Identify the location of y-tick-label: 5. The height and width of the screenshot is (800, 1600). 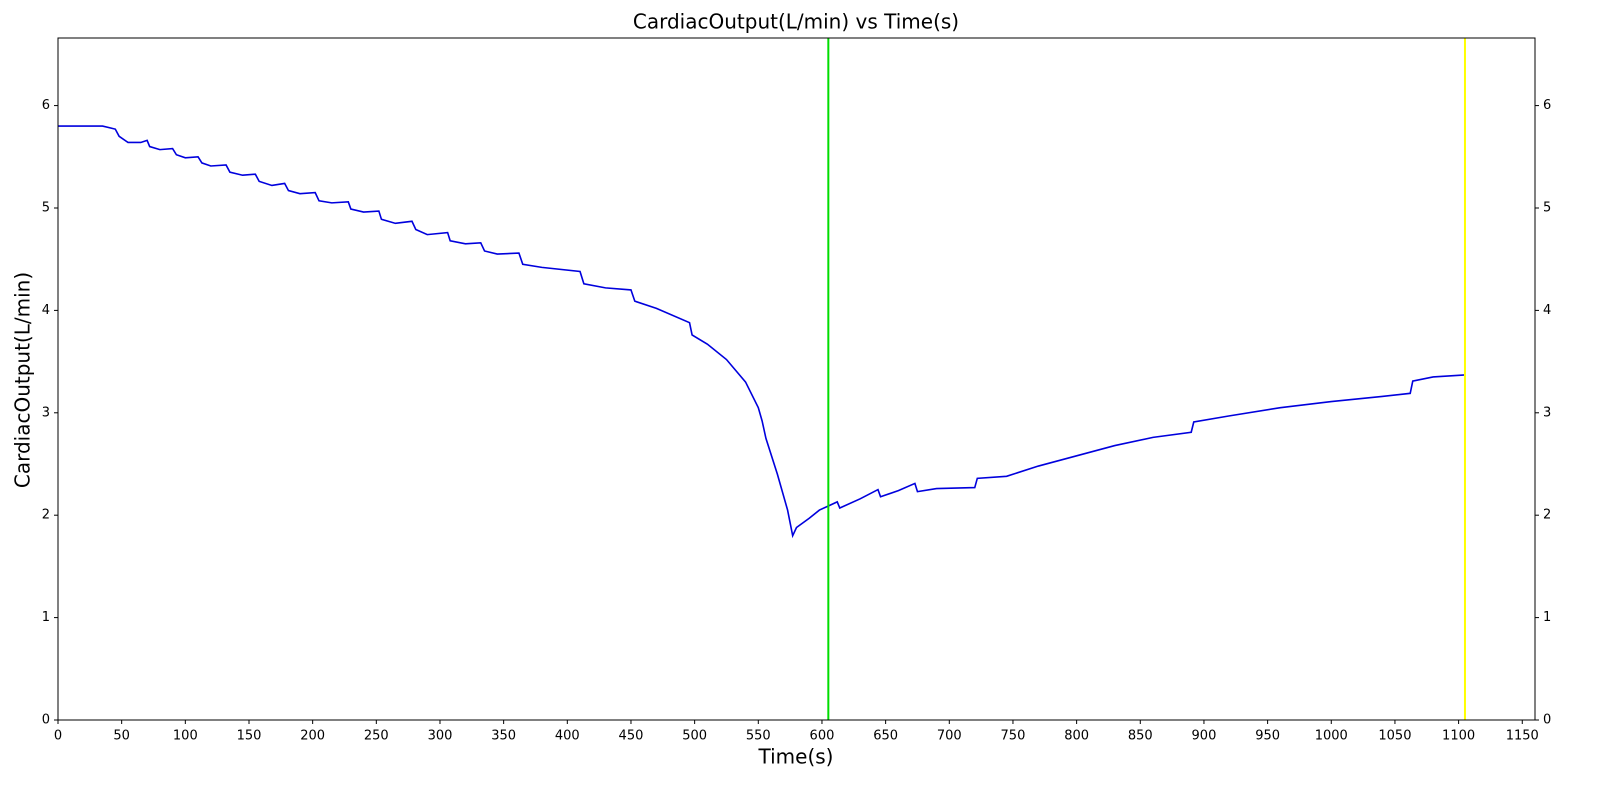
(46, 207).